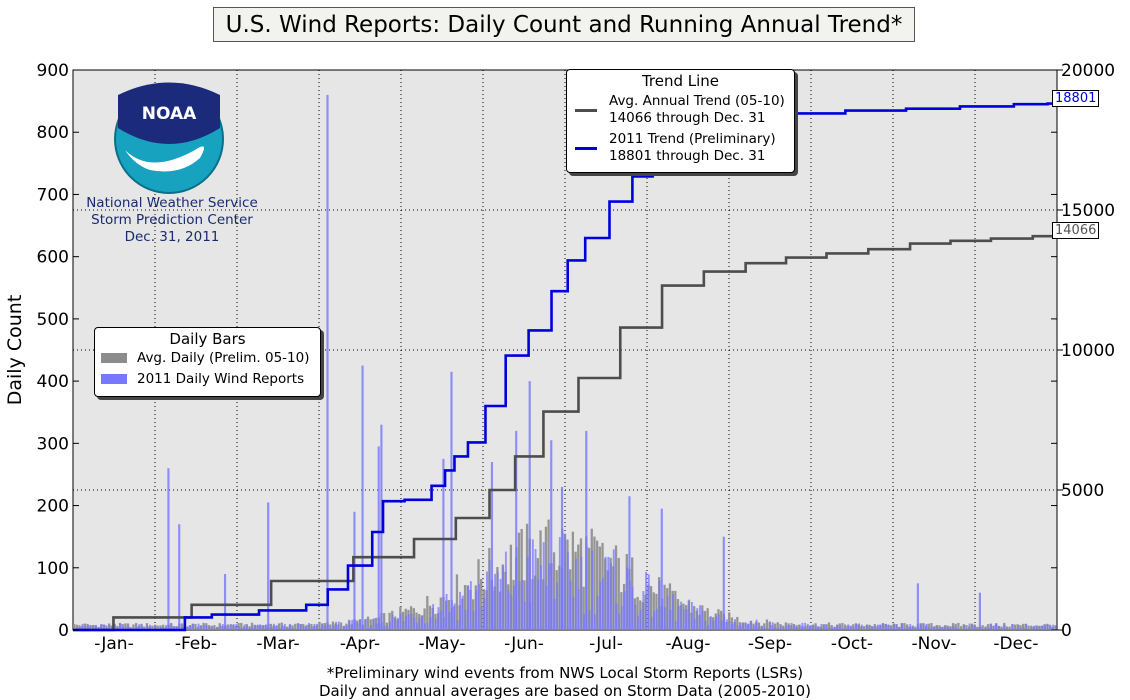 Image resolution: width=1130 pixels, height=700 pixels. Describe the element at coordinates (172, 203) in the screenshot. I see `noaa-caption-line1: National Weather Service` at that location.